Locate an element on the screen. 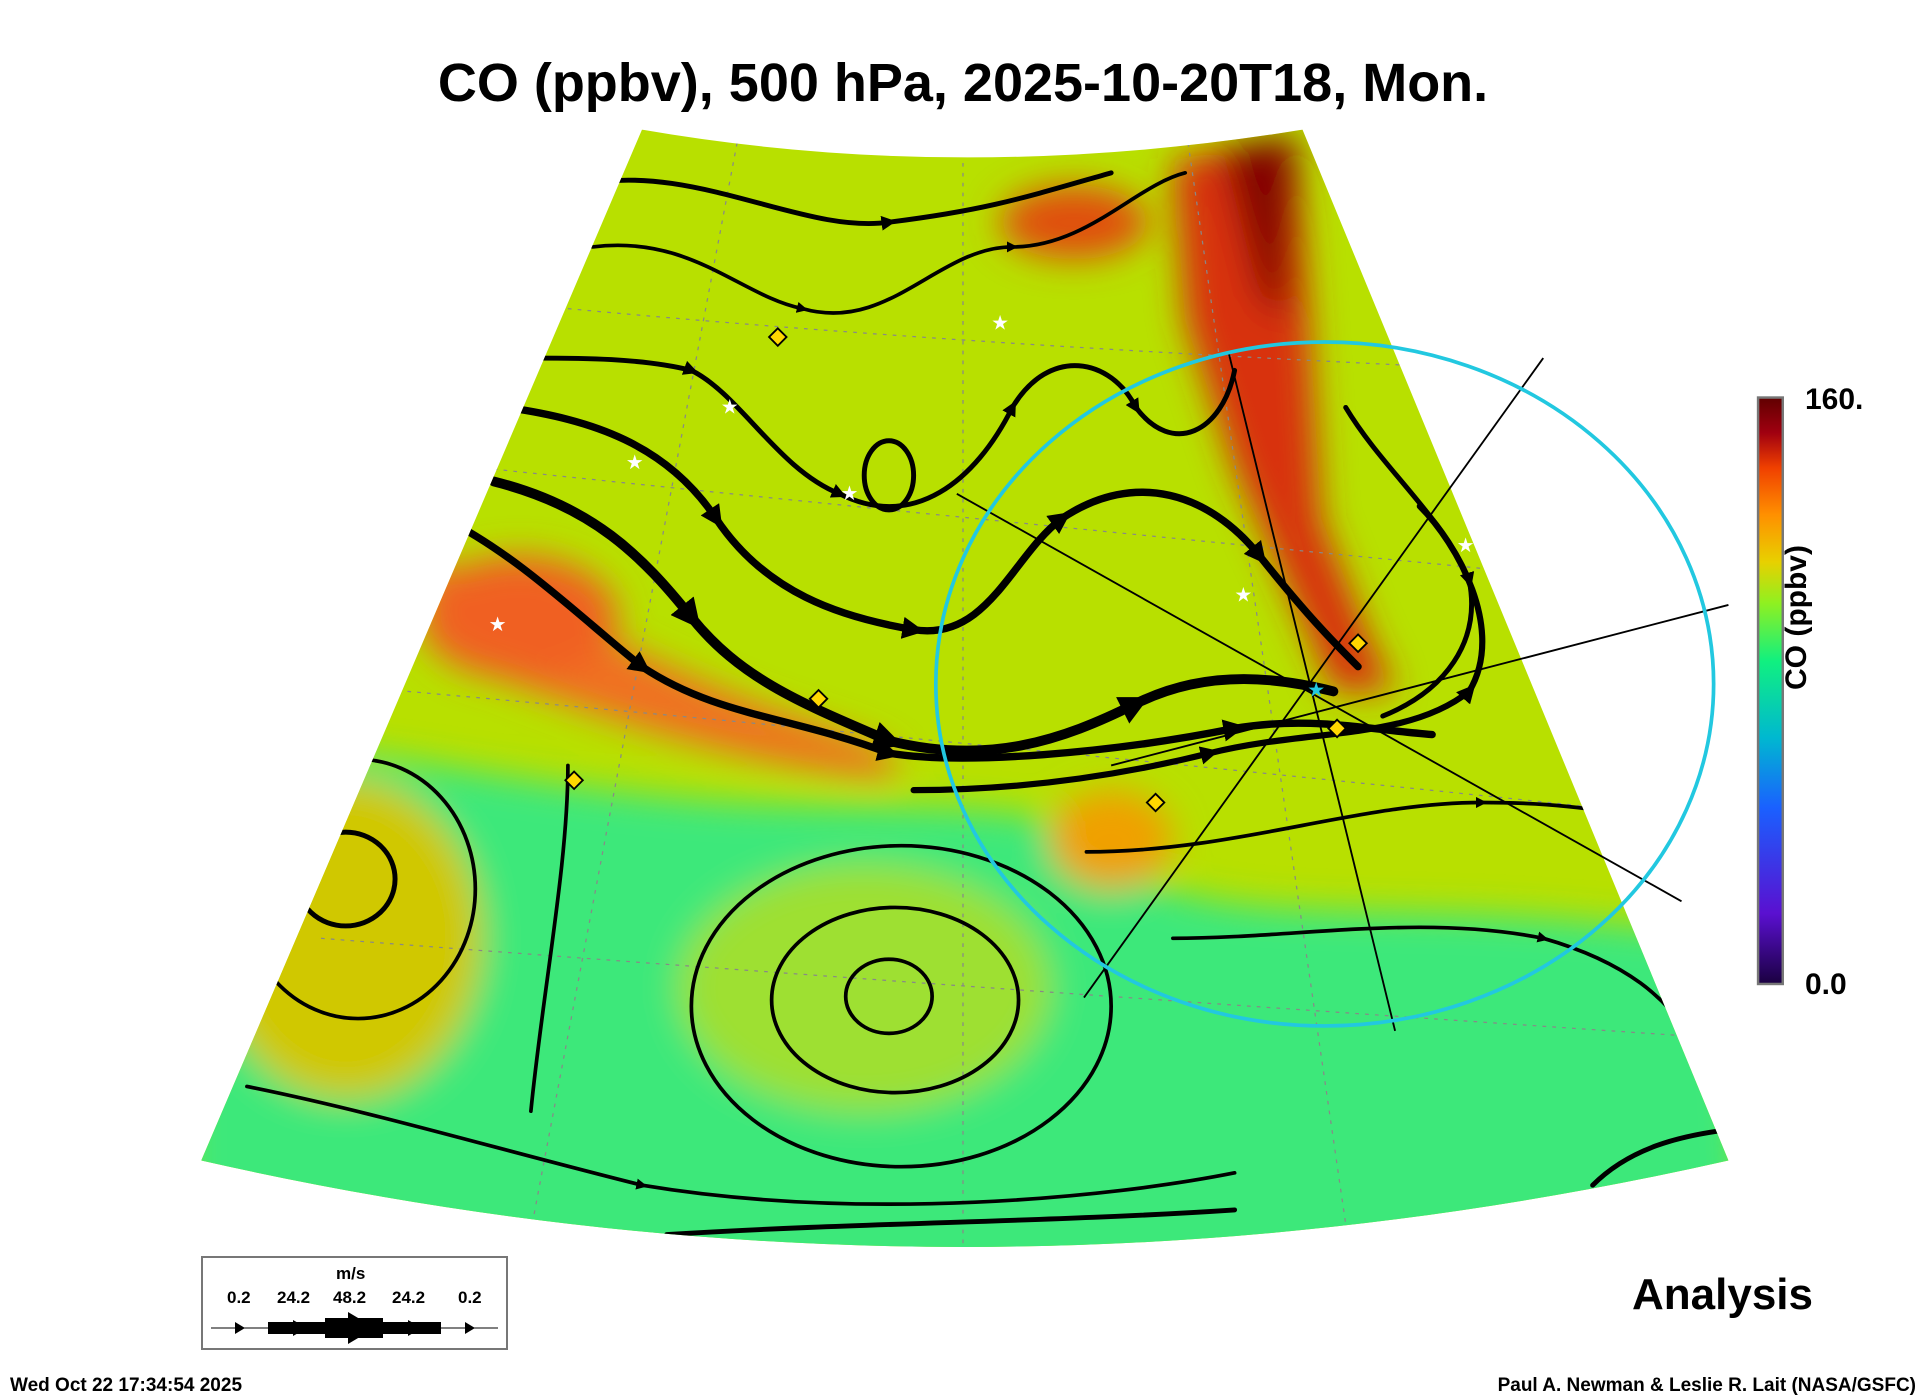 The height and width of the screenshot is (1397, 1926). colorbar is located at coordinates (1770, 691).